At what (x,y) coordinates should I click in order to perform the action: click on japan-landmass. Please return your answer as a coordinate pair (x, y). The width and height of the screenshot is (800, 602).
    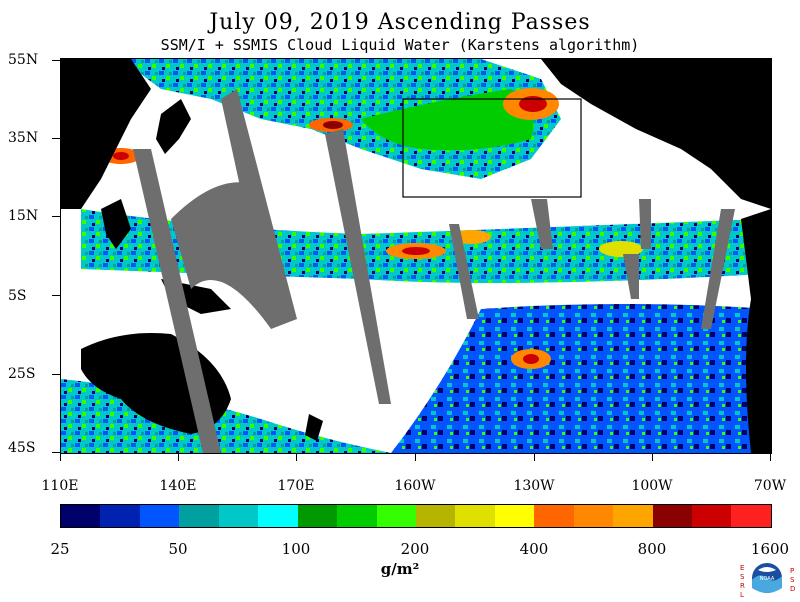
    Looking at the image, I should click on (173, 126).